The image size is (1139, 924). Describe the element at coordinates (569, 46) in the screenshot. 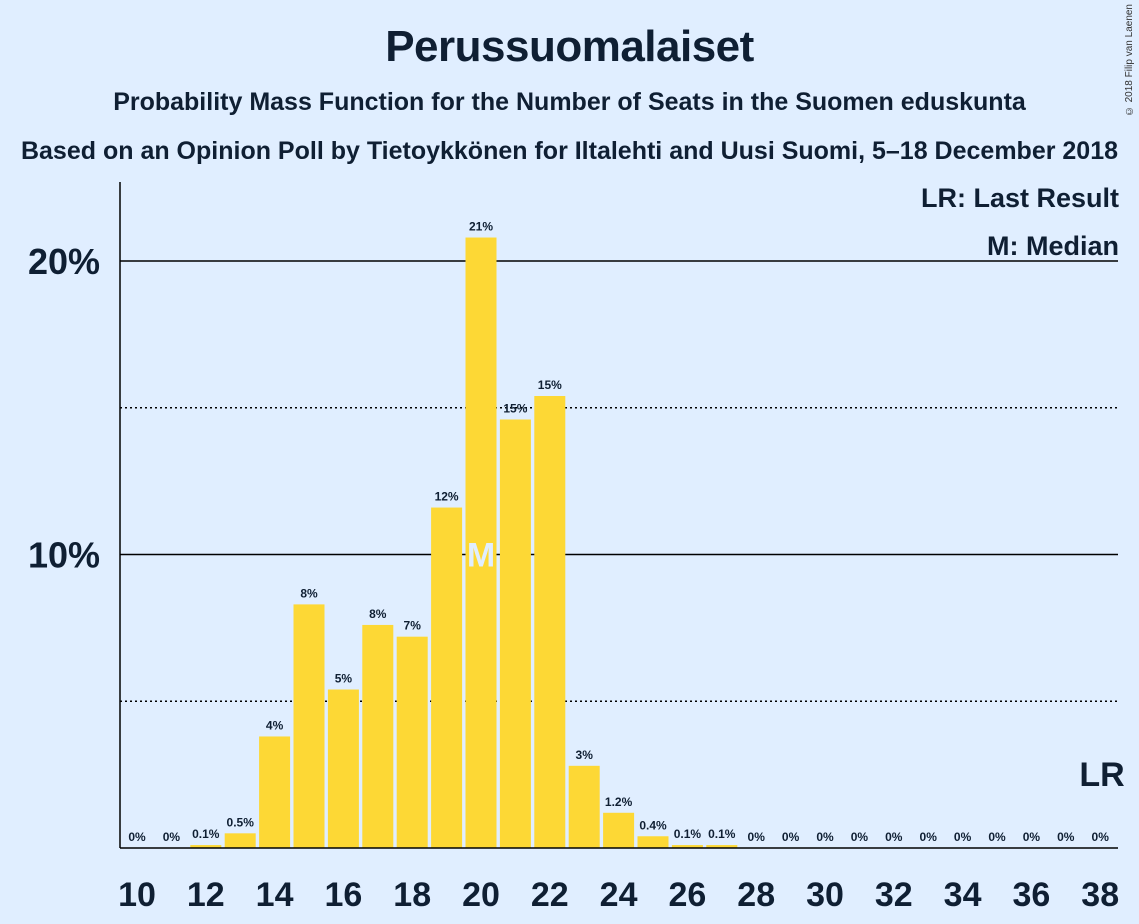

I see `chart-title: Perussuomalaiset` at that location.